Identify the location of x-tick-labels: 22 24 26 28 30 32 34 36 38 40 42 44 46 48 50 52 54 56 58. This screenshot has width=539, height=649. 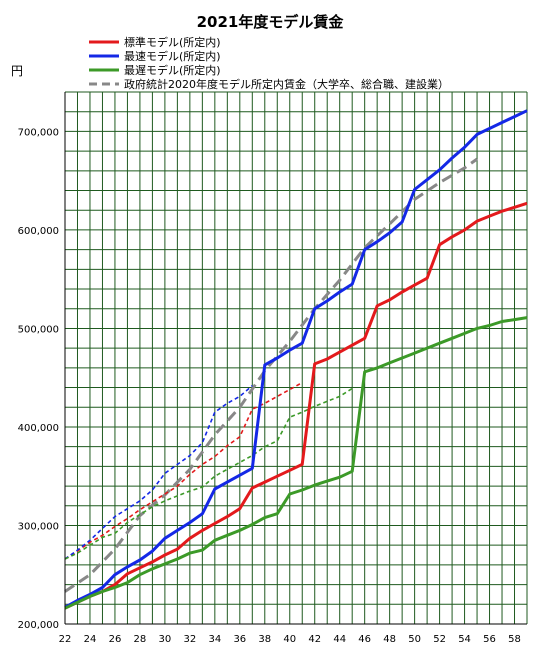
(290, 639).